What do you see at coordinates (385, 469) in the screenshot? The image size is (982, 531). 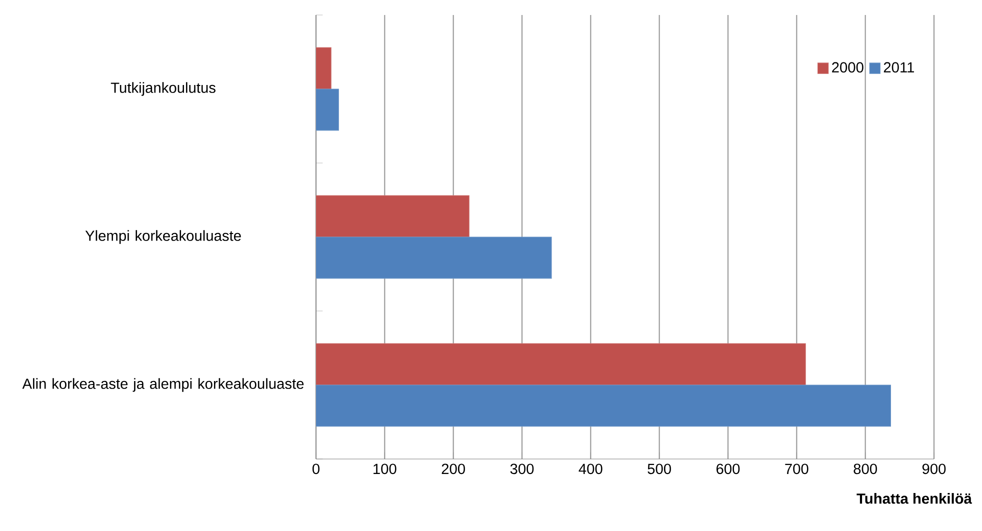 I see `x-tick-label: 100` at bounding box center [385, 469].